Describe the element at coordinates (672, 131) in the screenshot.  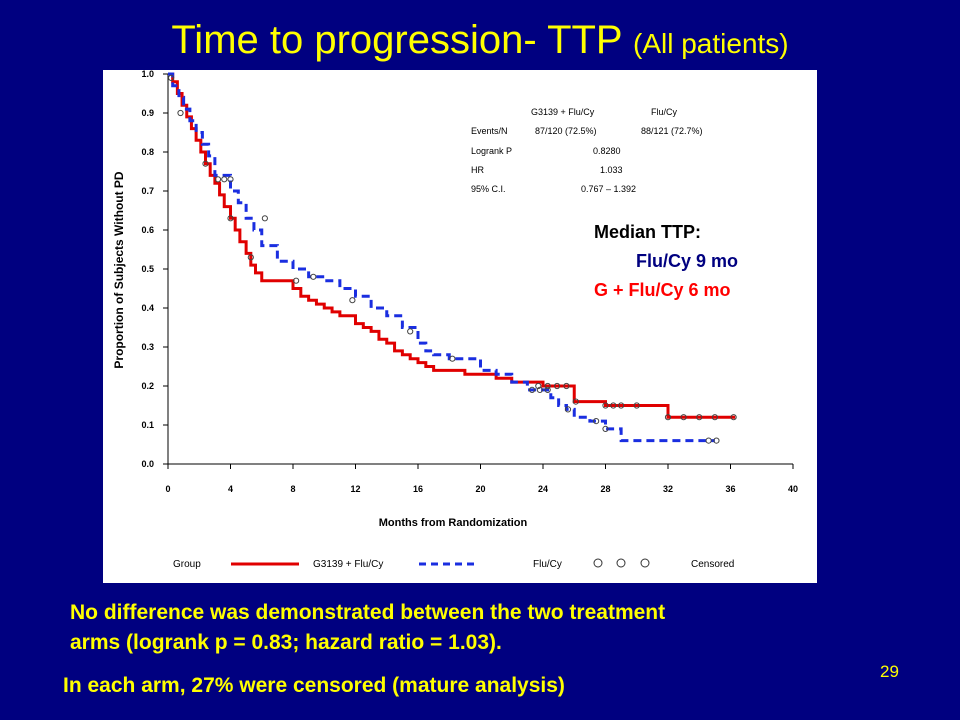
I see `stats-events-flu: 88/121 (72.7%)` at that location.